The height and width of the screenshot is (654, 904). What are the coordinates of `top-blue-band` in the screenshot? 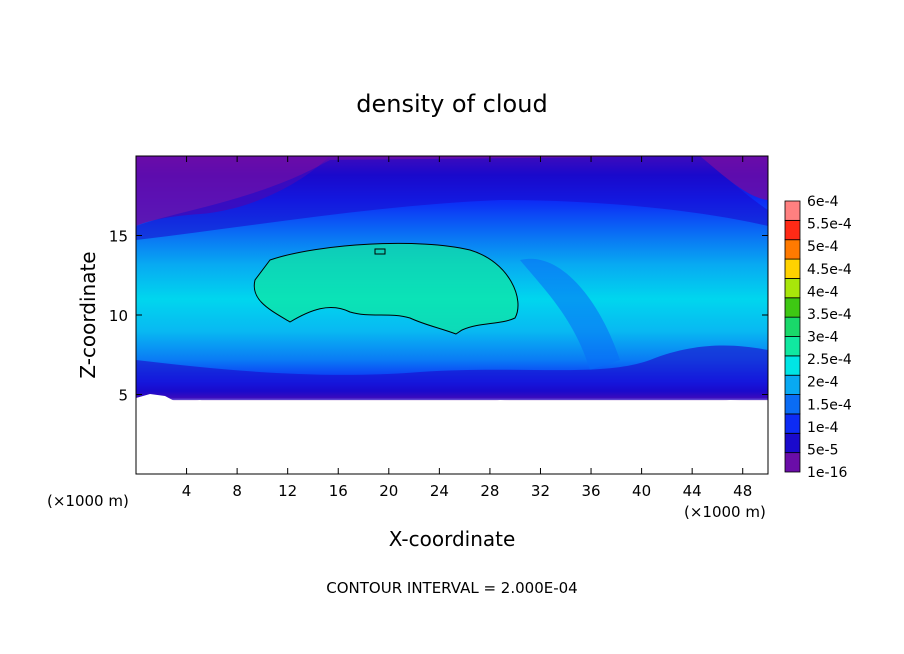 It's located at (452, 198).